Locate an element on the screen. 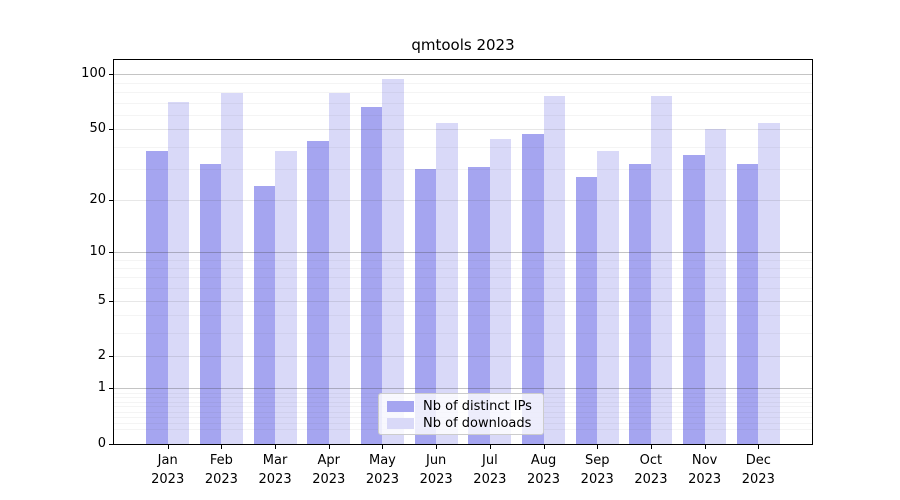 The image size is (900, 500). legend: Nb of distinct IPs Nb of downloads is located at coordinates (461, 414).